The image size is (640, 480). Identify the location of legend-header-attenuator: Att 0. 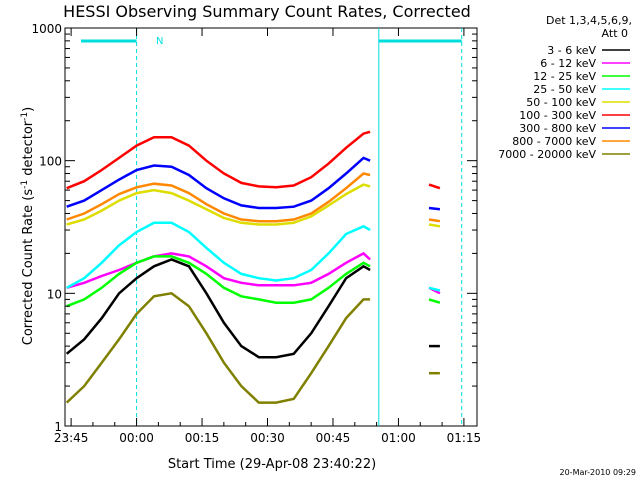
(615, 33).